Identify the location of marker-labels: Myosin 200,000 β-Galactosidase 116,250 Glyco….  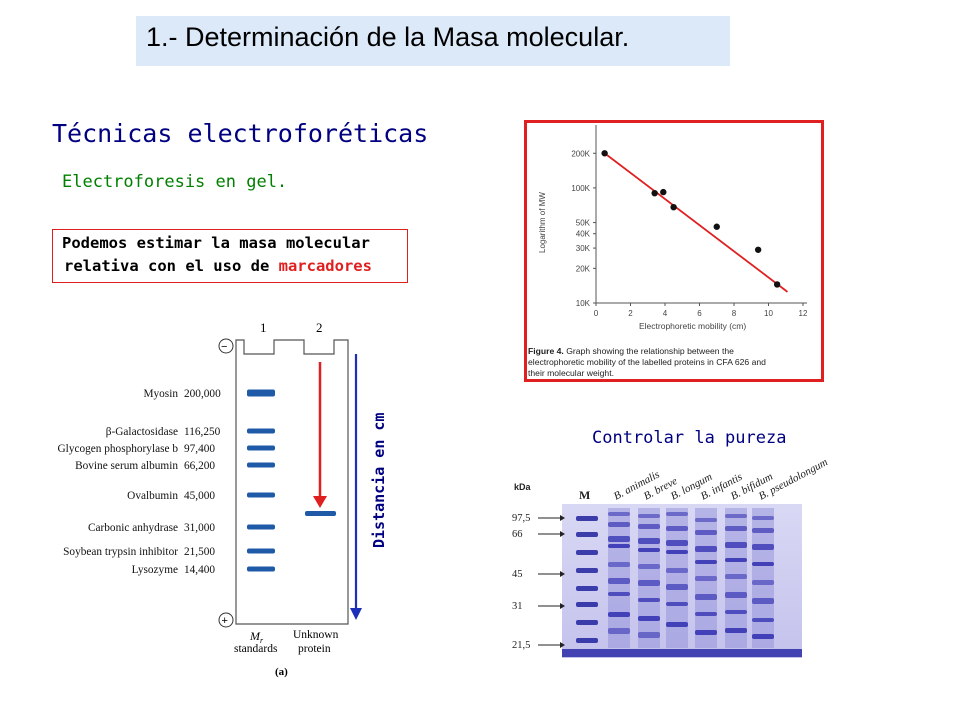
(140, 482).